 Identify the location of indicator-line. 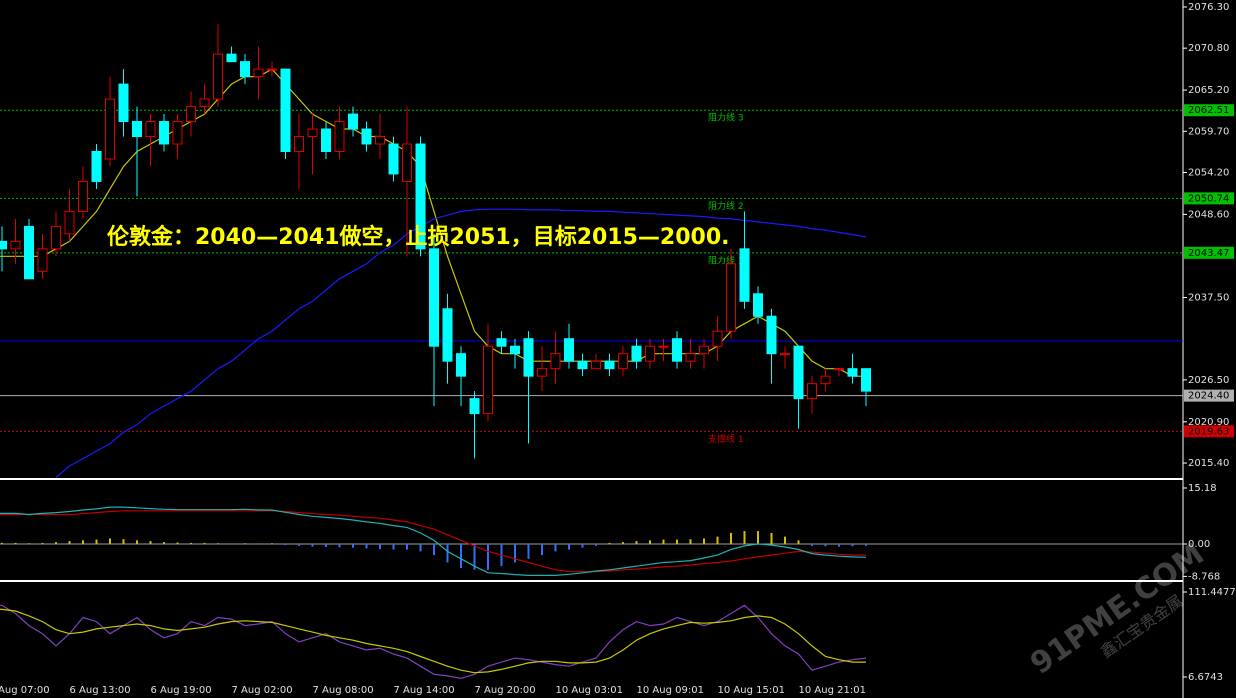
(433, 641).